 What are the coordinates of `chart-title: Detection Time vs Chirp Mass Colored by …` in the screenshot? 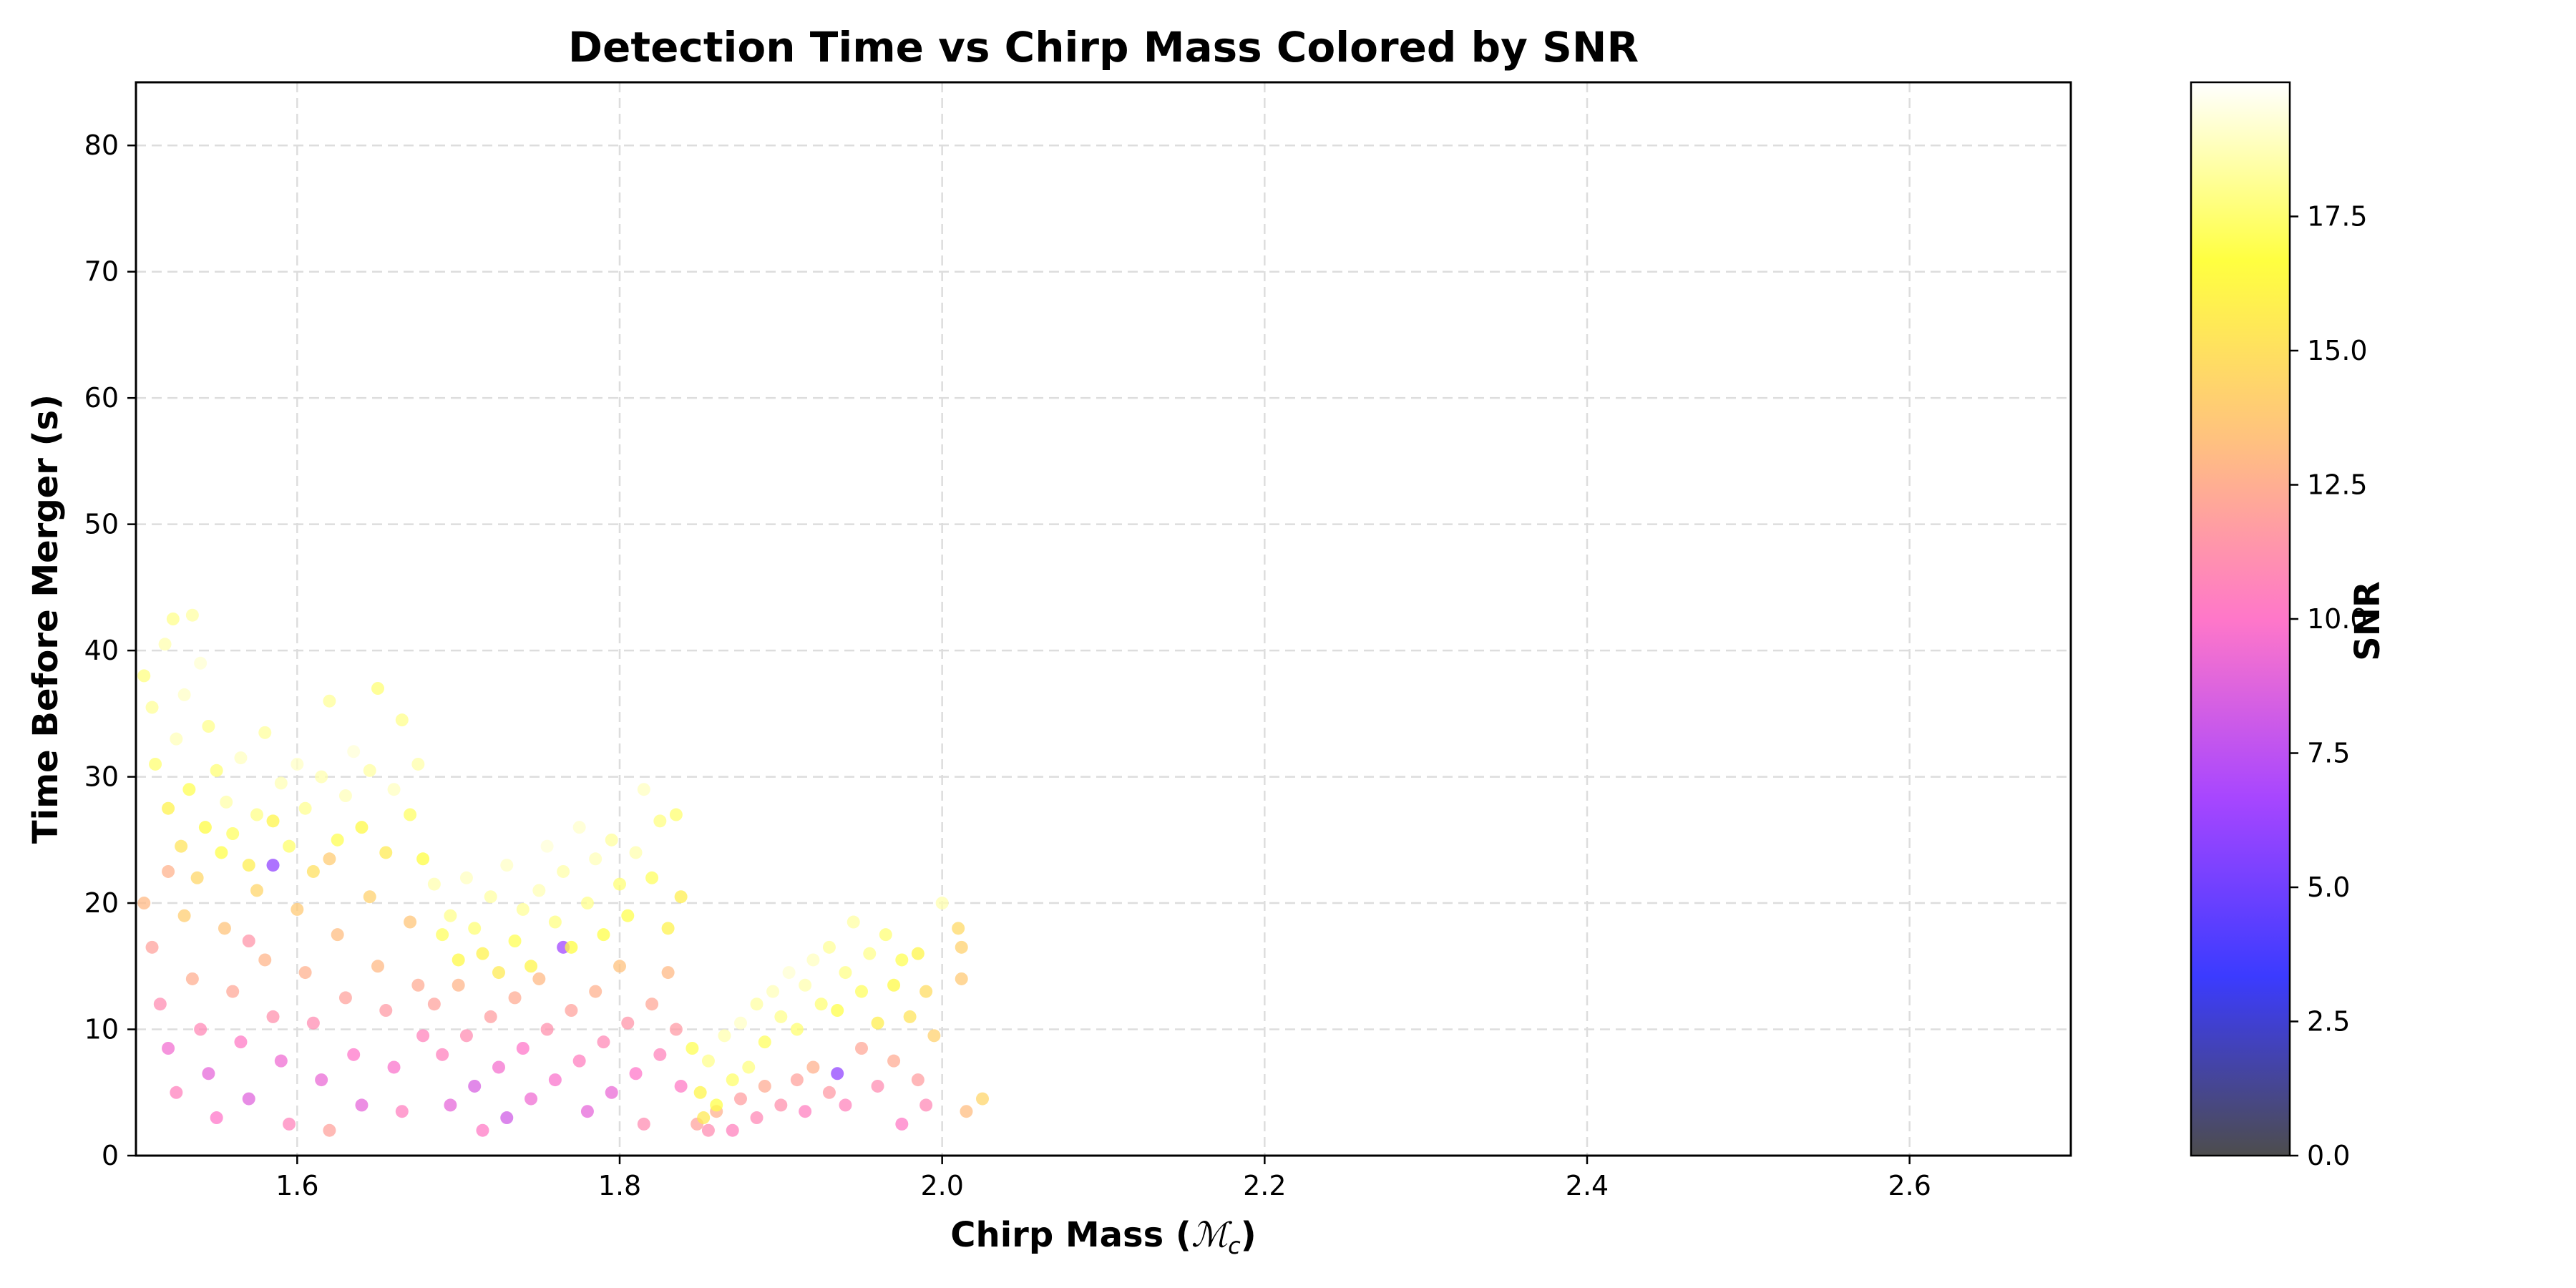 It's located at (1103, 48).